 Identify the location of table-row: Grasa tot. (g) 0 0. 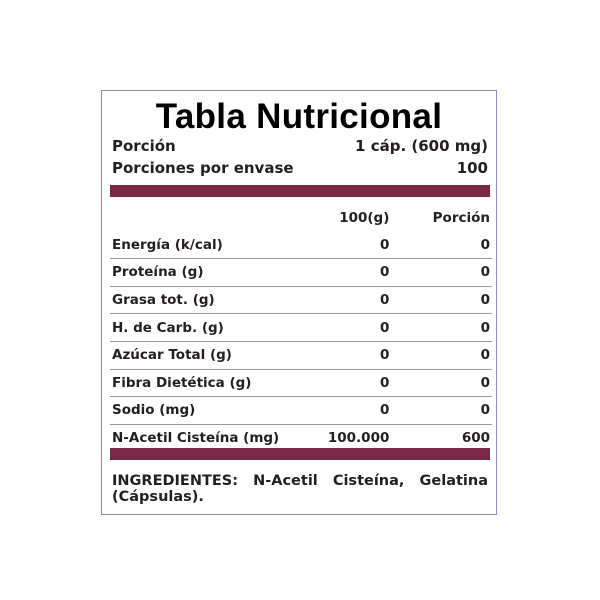
(301, 300).